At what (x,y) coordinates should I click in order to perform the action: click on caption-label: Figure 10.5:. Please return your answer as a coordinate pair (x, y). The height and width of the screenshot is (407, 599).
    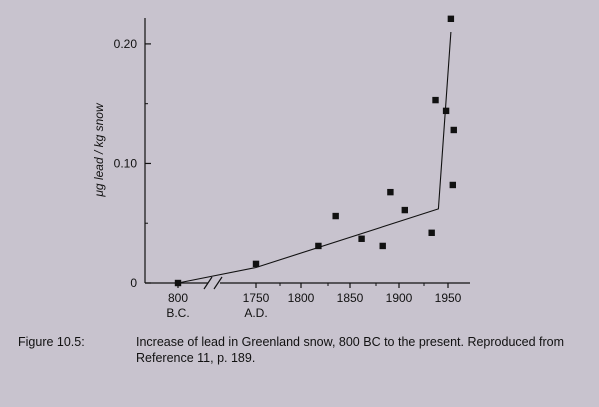
    Looking at the image, I should click on (51, 342).